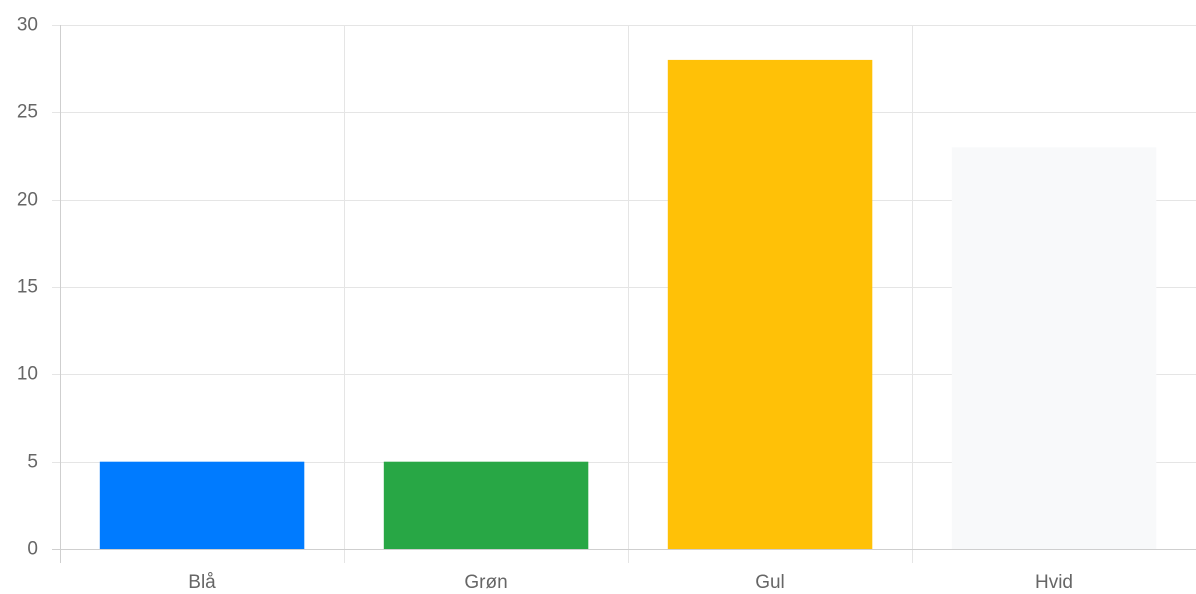 The image size is (1196, 594). I want to click on x-axis-ticks: Blå Grøn Gul Hvid, so click(630, 582).